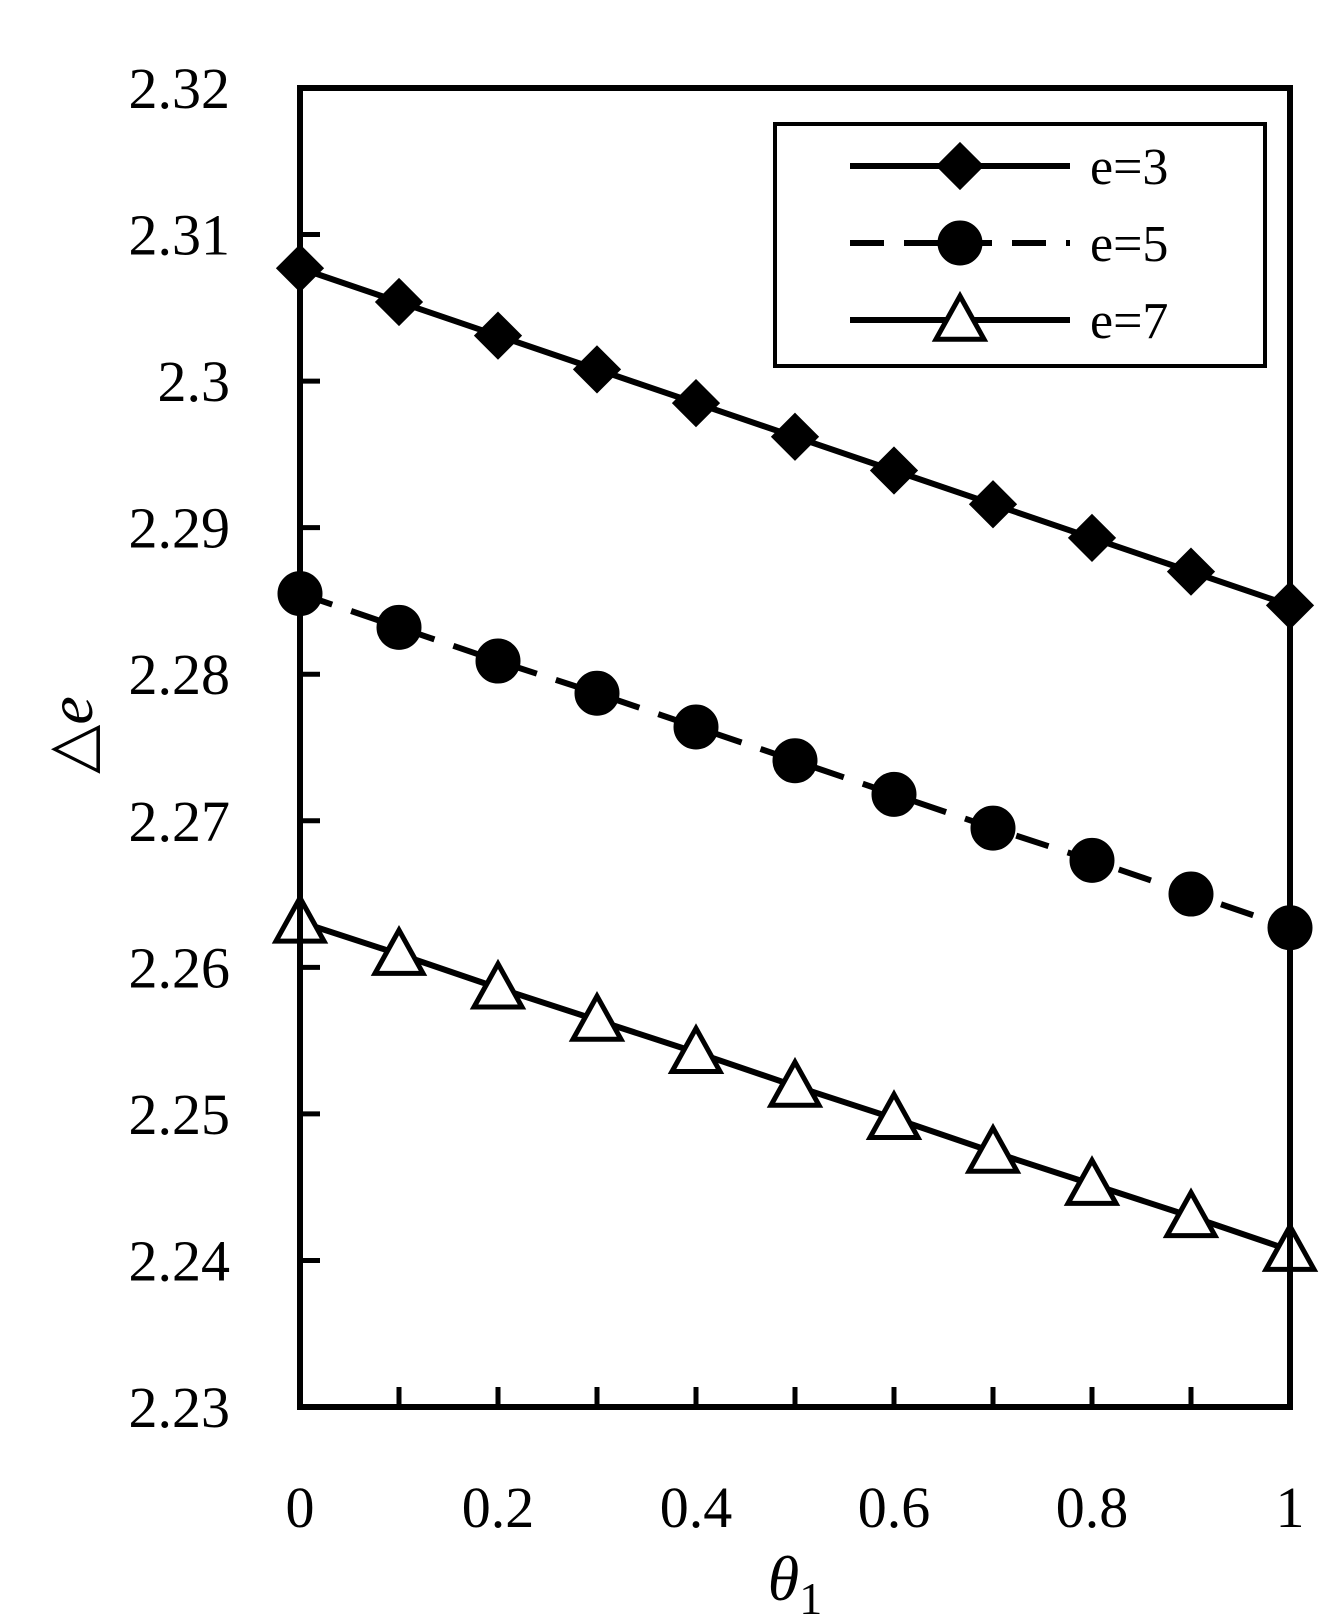 This screenshot has height=1624, width=1332. I want to click on legend-entry: e=5, so click(1009, 244).